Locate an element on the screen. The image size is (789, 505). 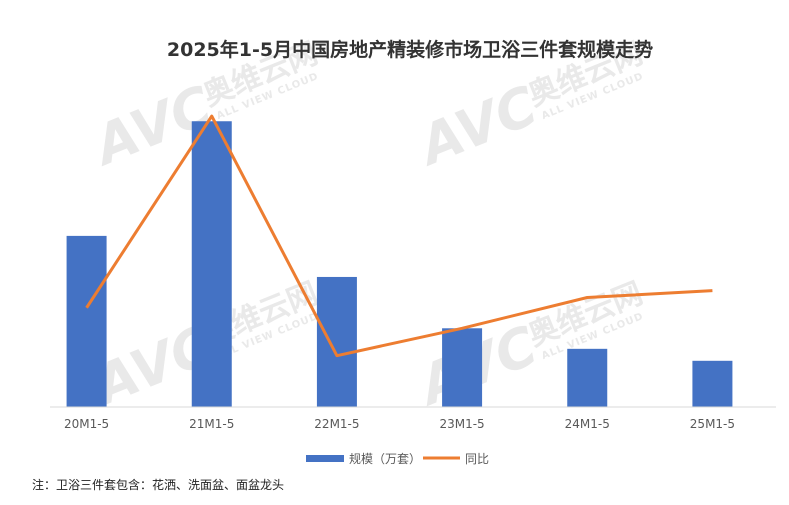
legend-label-bar: 规模（万套） is located at coordinates (385, 458).